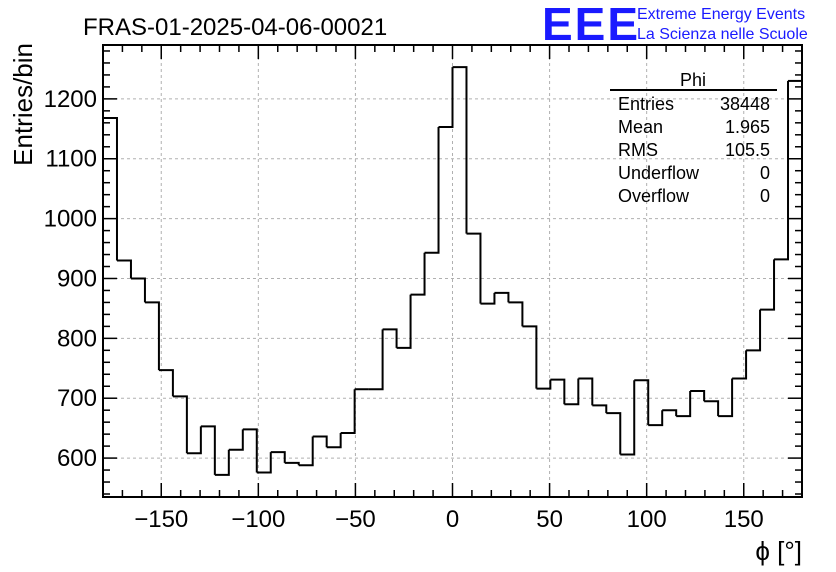 The height and width of the screenshot is (572, 836). Describe the element at coordinates (591, 25) in the screenshot. I see `eee-logo-text: EEE` at that location.